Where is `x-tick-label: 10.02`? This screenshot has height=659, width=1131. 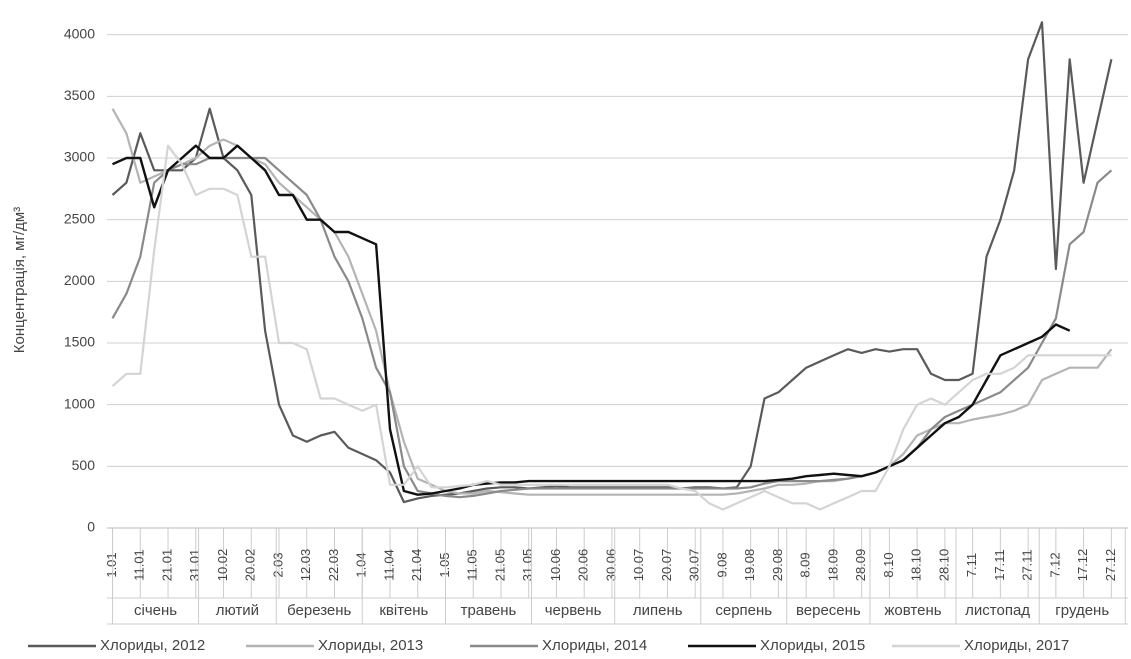 x-tick-label: 10.02 is located at coordinates (222, 565).